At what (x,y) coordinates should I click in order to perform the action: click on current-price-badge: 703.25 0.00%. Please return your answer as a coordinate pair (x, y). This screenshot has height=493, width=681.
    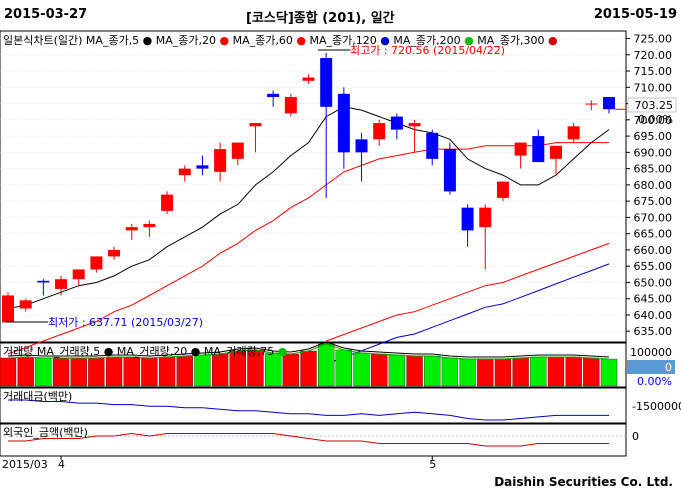
    Looking at the image, I should click on (652, 111).